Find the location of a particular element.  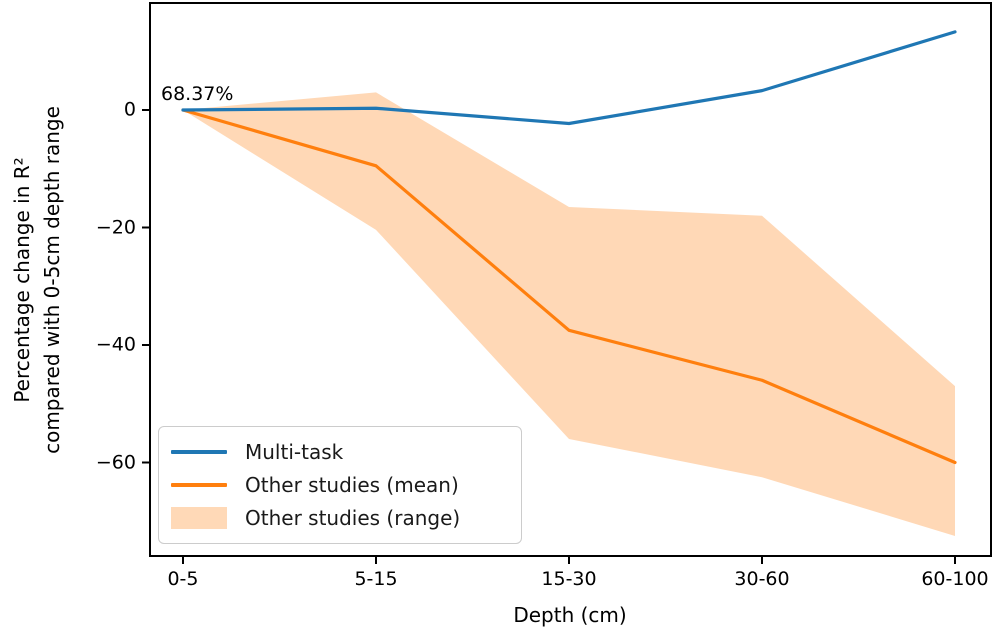

x-axis-label: Depth (cm) is located at coordinates (570, 615).